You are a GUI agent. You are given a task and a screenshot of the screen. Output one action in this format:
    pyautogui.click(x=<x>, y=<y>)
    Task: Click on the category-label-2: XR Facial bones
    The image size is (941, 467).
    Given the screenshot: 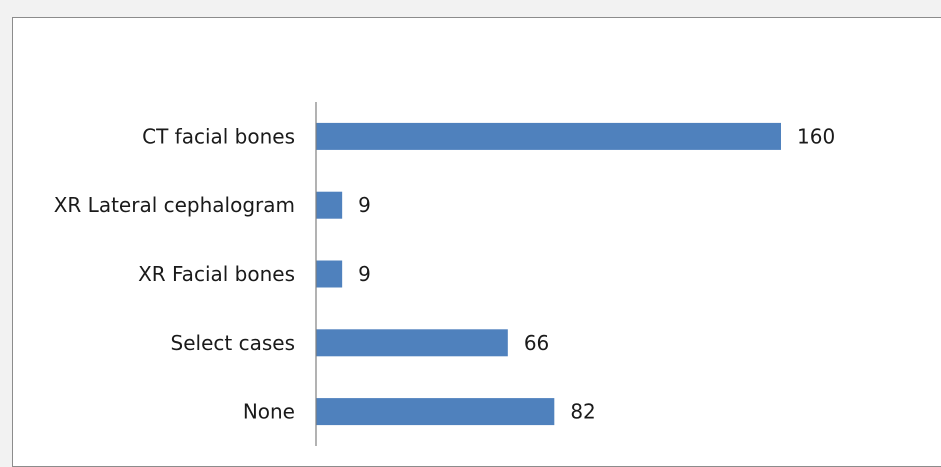 What is the action you would take?
    pyautogui.click(x=216, y=274)
    